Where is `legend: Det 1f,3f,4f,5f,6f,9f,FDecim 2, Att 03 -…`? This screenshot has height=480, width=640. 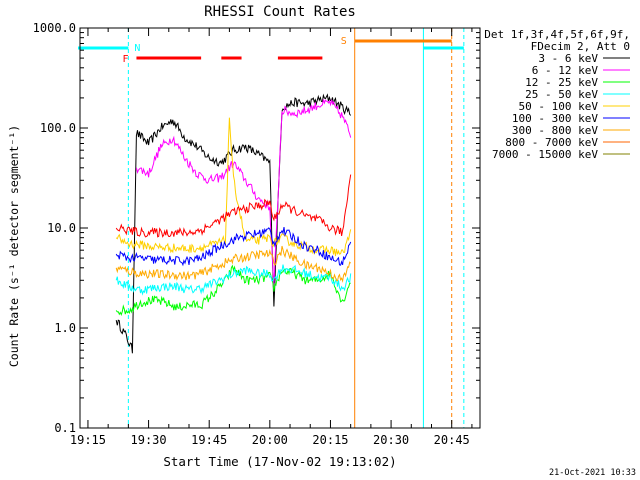 legend: Det 1f,3f,4f,5f,6f,9f,FDecim 2, Att 03 -… is located at coordinates (557, 94).